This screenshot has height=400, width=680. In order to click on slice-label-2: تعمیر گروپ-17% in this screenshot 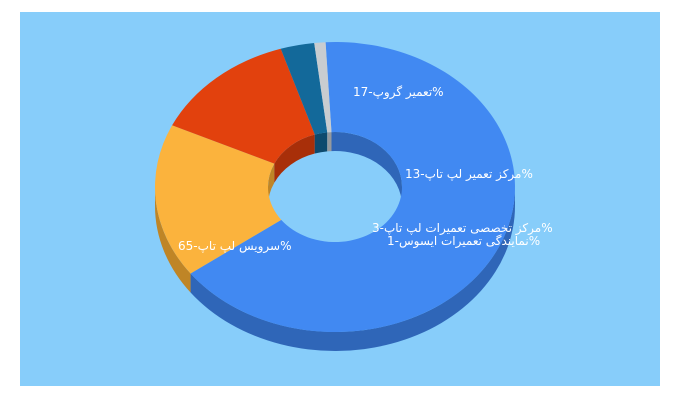, I will do `click(398, 92)`.